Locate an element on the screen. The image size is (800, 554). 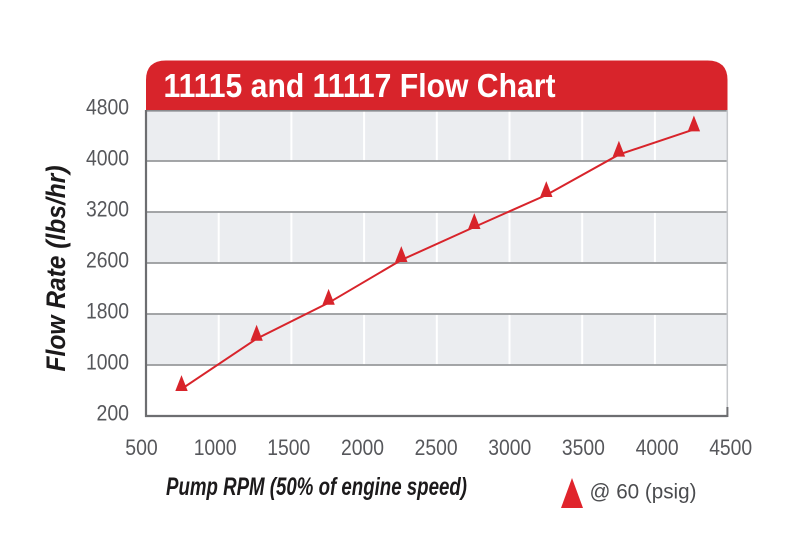
svg-text: 1800 is located at coordinates (107, 311).